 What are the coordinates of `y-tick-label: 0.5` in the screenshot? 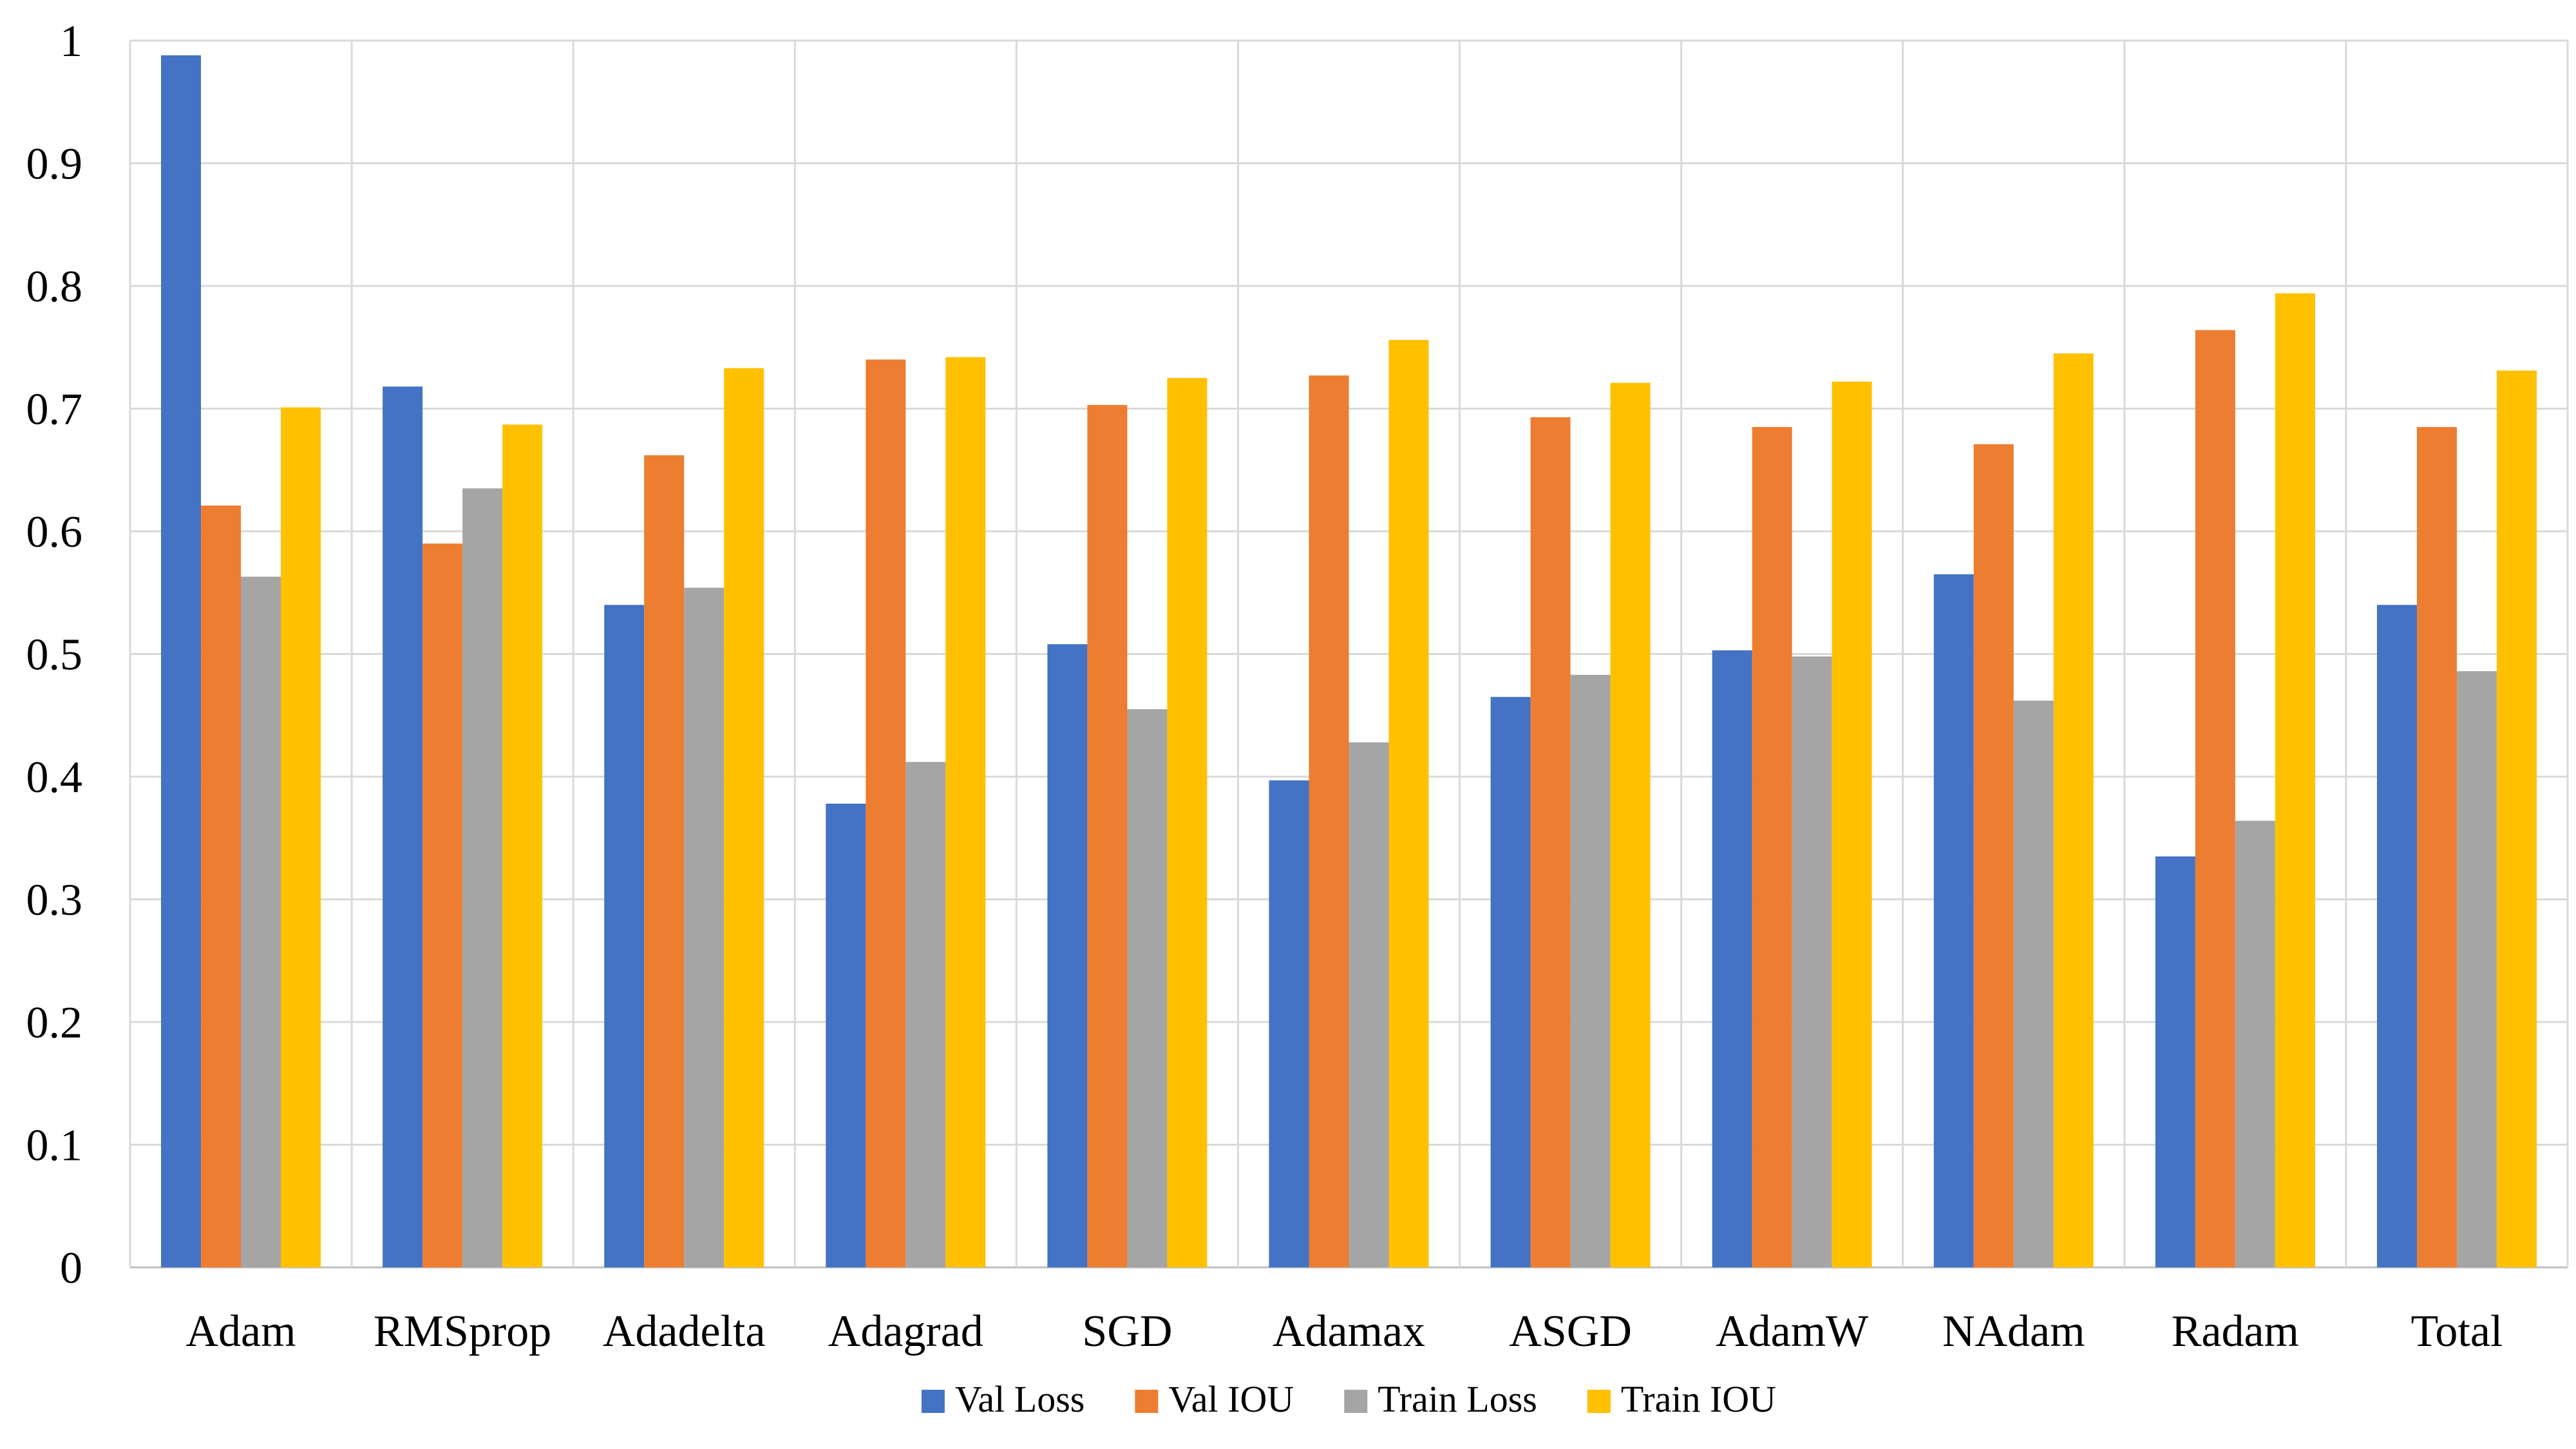 It's located at (54, 655).